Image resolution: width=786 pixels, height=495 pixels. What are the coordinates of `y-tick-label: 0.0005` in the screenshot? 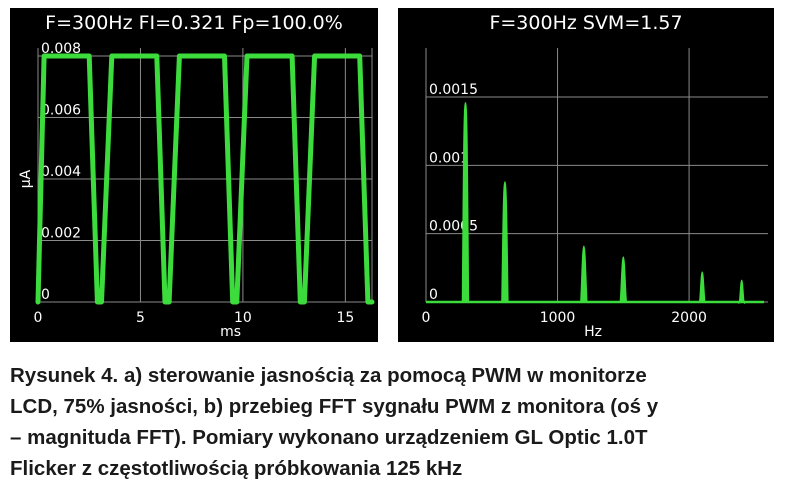 It's located at (453, 227).